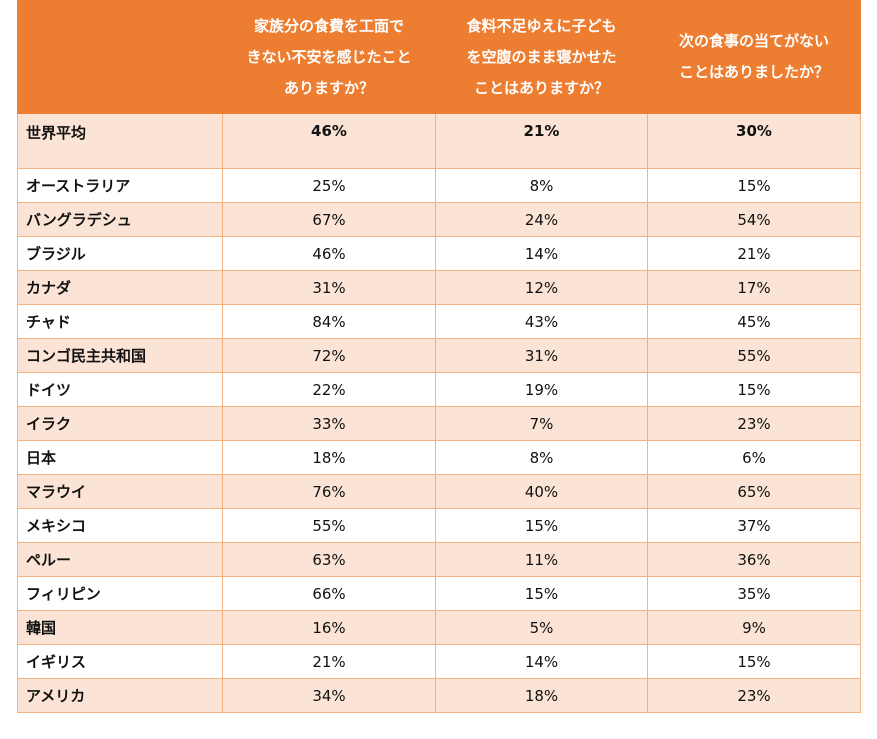  What do you see at coordinates (120, 219) in the screenshot?
I see `country-cell: バングラデシュ` at bounding box center [120, 219].